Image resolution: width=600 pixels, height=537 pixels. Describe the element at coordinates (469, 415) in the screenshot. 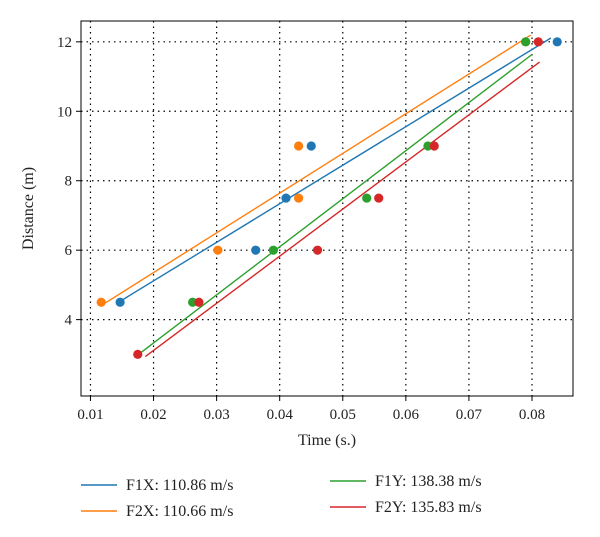

I see `x-tick-label: 0.07` at that location.